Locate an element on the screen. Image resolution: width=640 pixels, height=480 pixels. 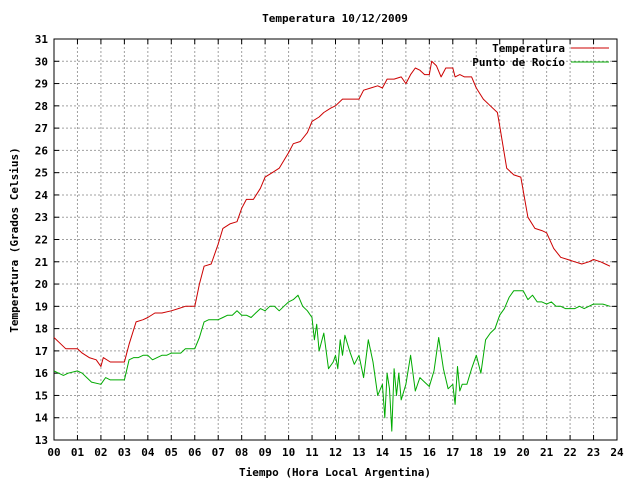
y-tick-label: 22 is located at coordinates (41, 240).